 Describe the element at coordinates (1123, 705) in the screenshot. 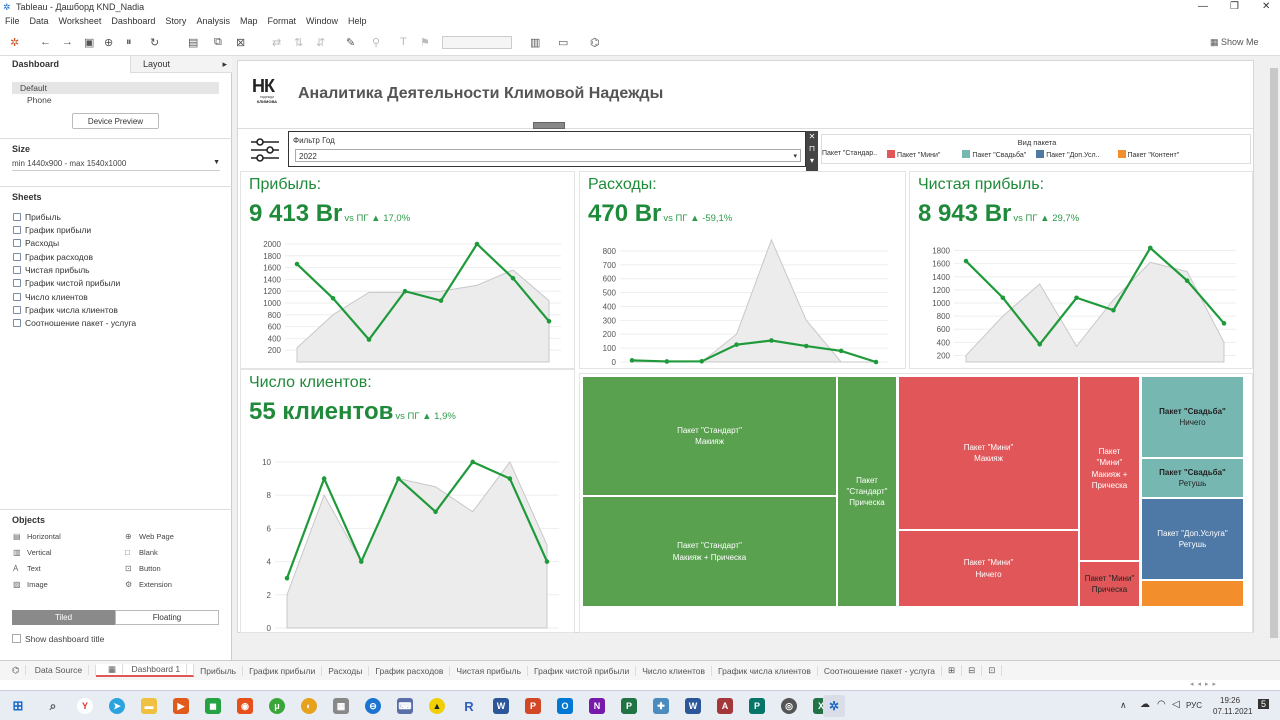

I see `tray-chevron-icon: ∧` at that location.